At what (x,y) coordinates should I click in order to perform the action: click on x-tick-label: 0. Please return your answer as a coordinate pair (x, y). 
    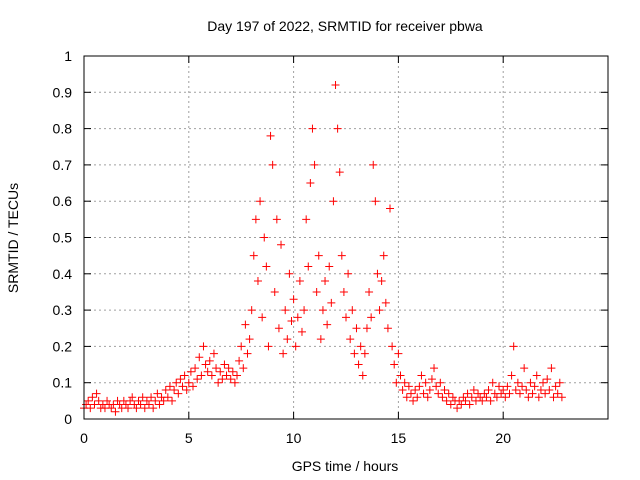
    Looking at the image, I should click on (84, 438).